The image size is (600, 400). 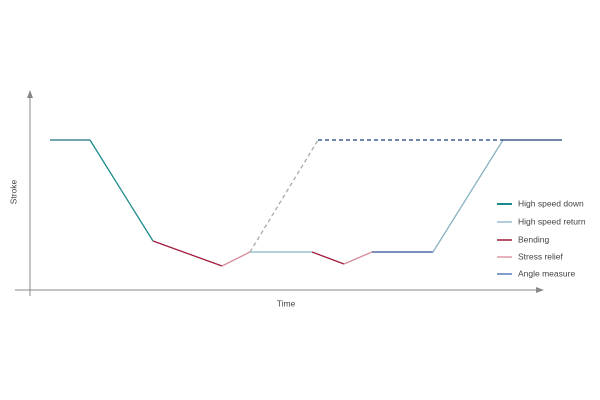 I want to click on legend-label: High speed return, so click(x=552, y=221).